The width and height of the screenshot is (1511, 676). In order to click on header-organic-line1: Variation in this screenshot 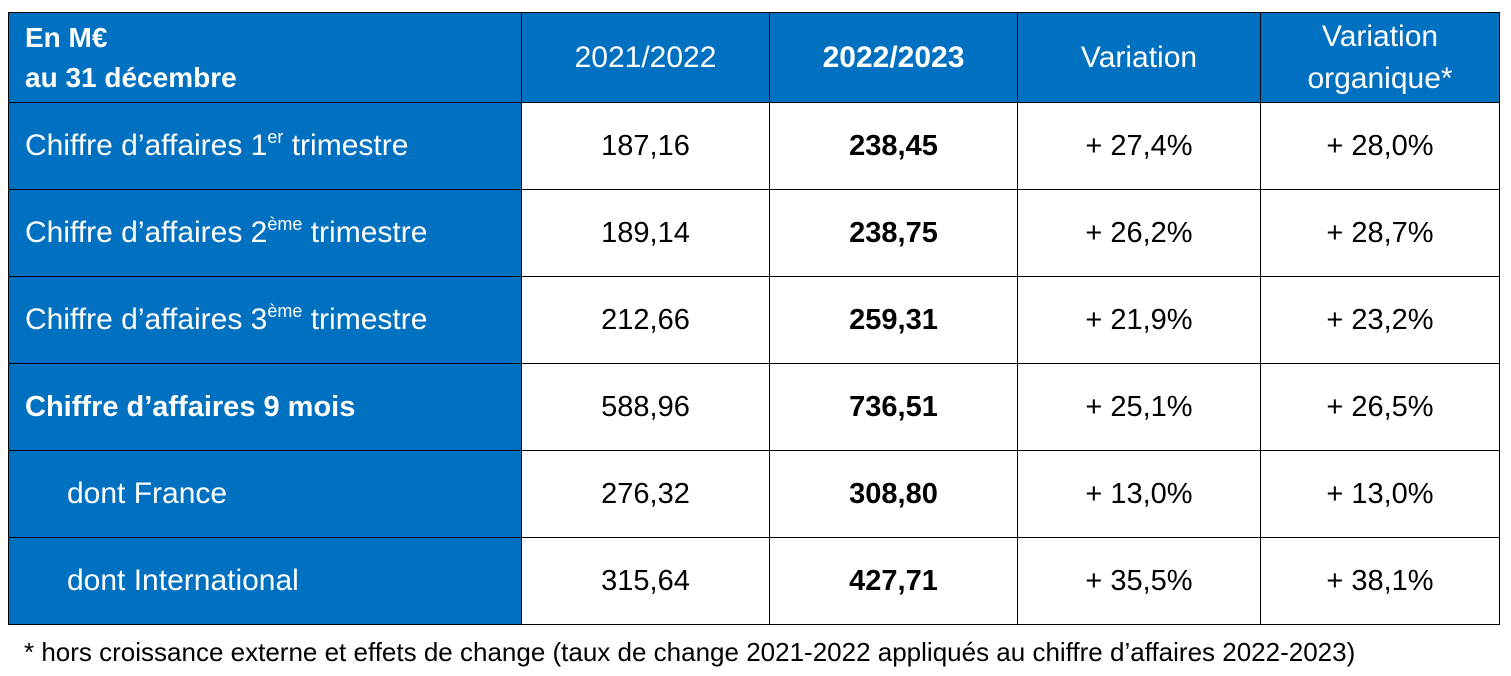, I will do `click(1380, 36)`.